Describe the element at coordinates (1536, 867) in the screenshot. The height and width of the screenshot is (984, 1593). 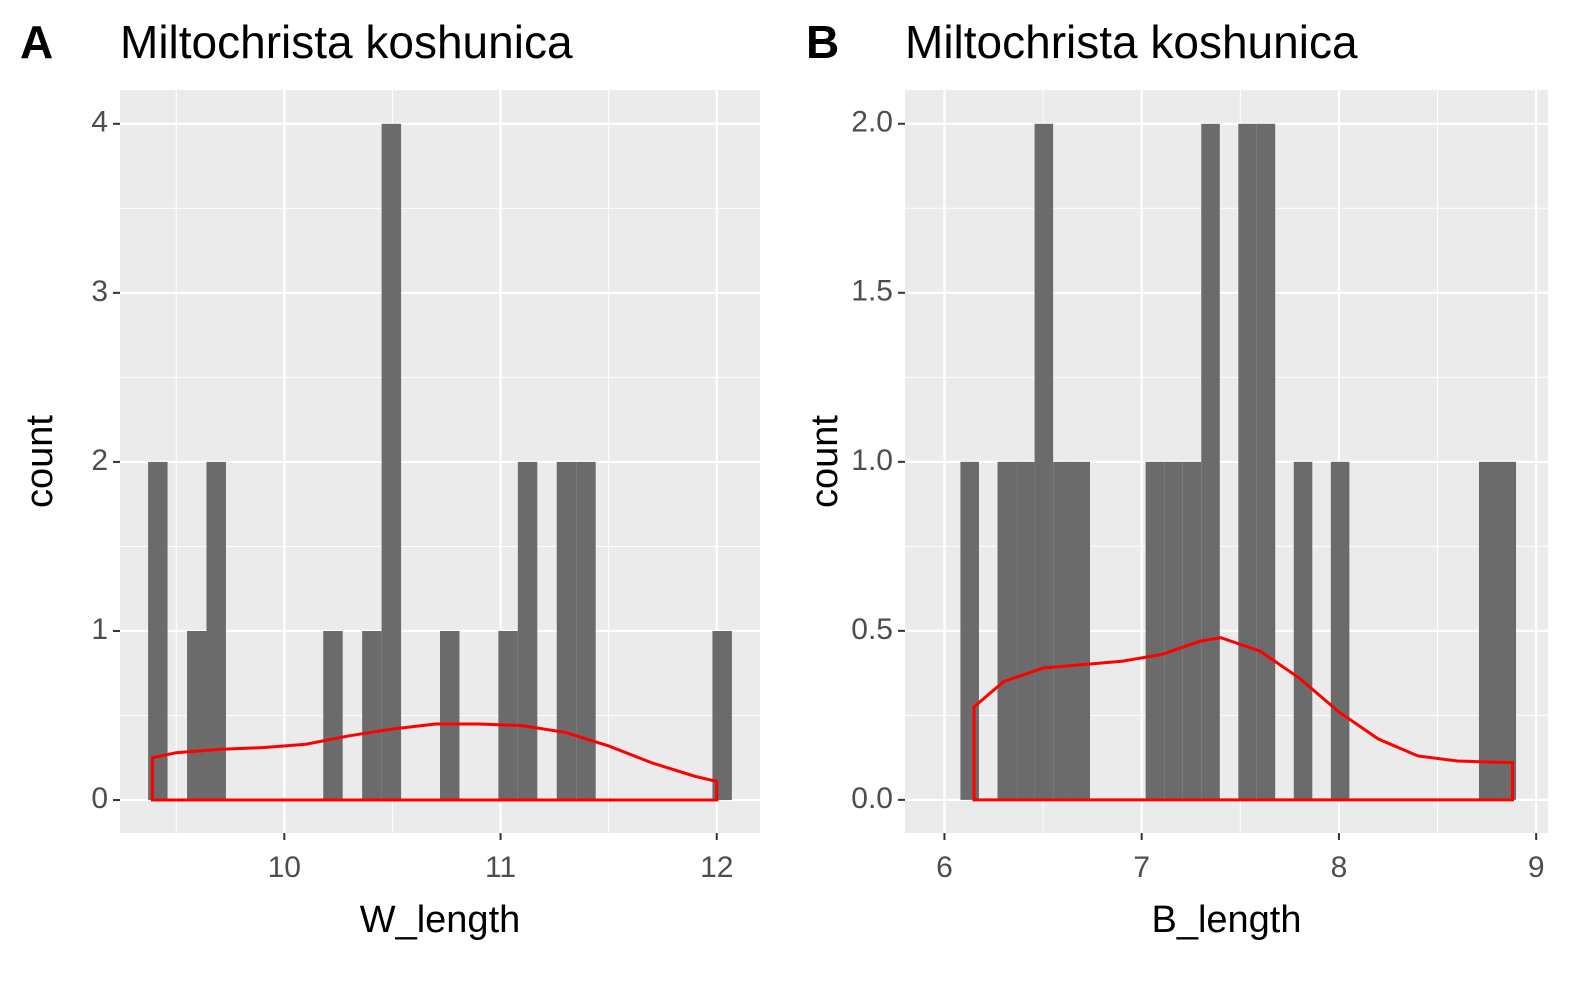
I see `x-tick-label: 9` at that location.